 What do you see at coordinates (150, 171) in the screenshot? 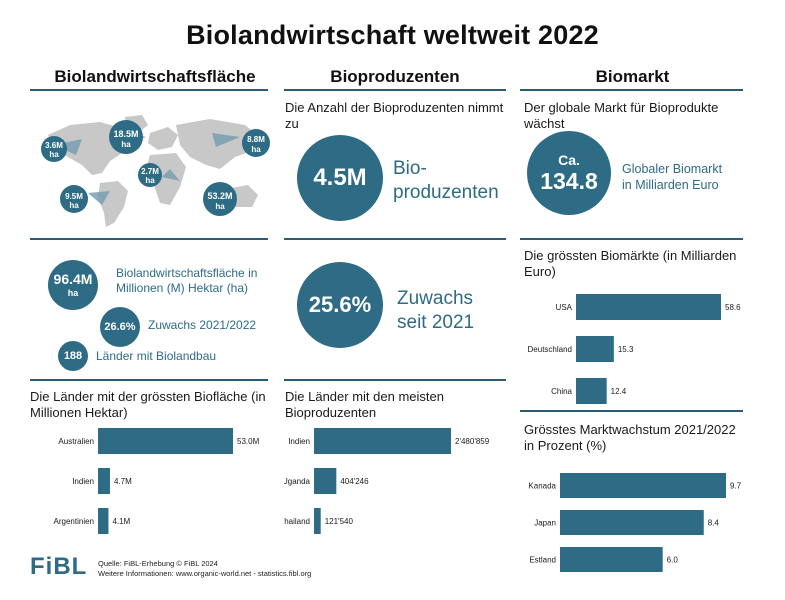
I see `bubble-value: 2.7M` at bounding box center [150, 171].